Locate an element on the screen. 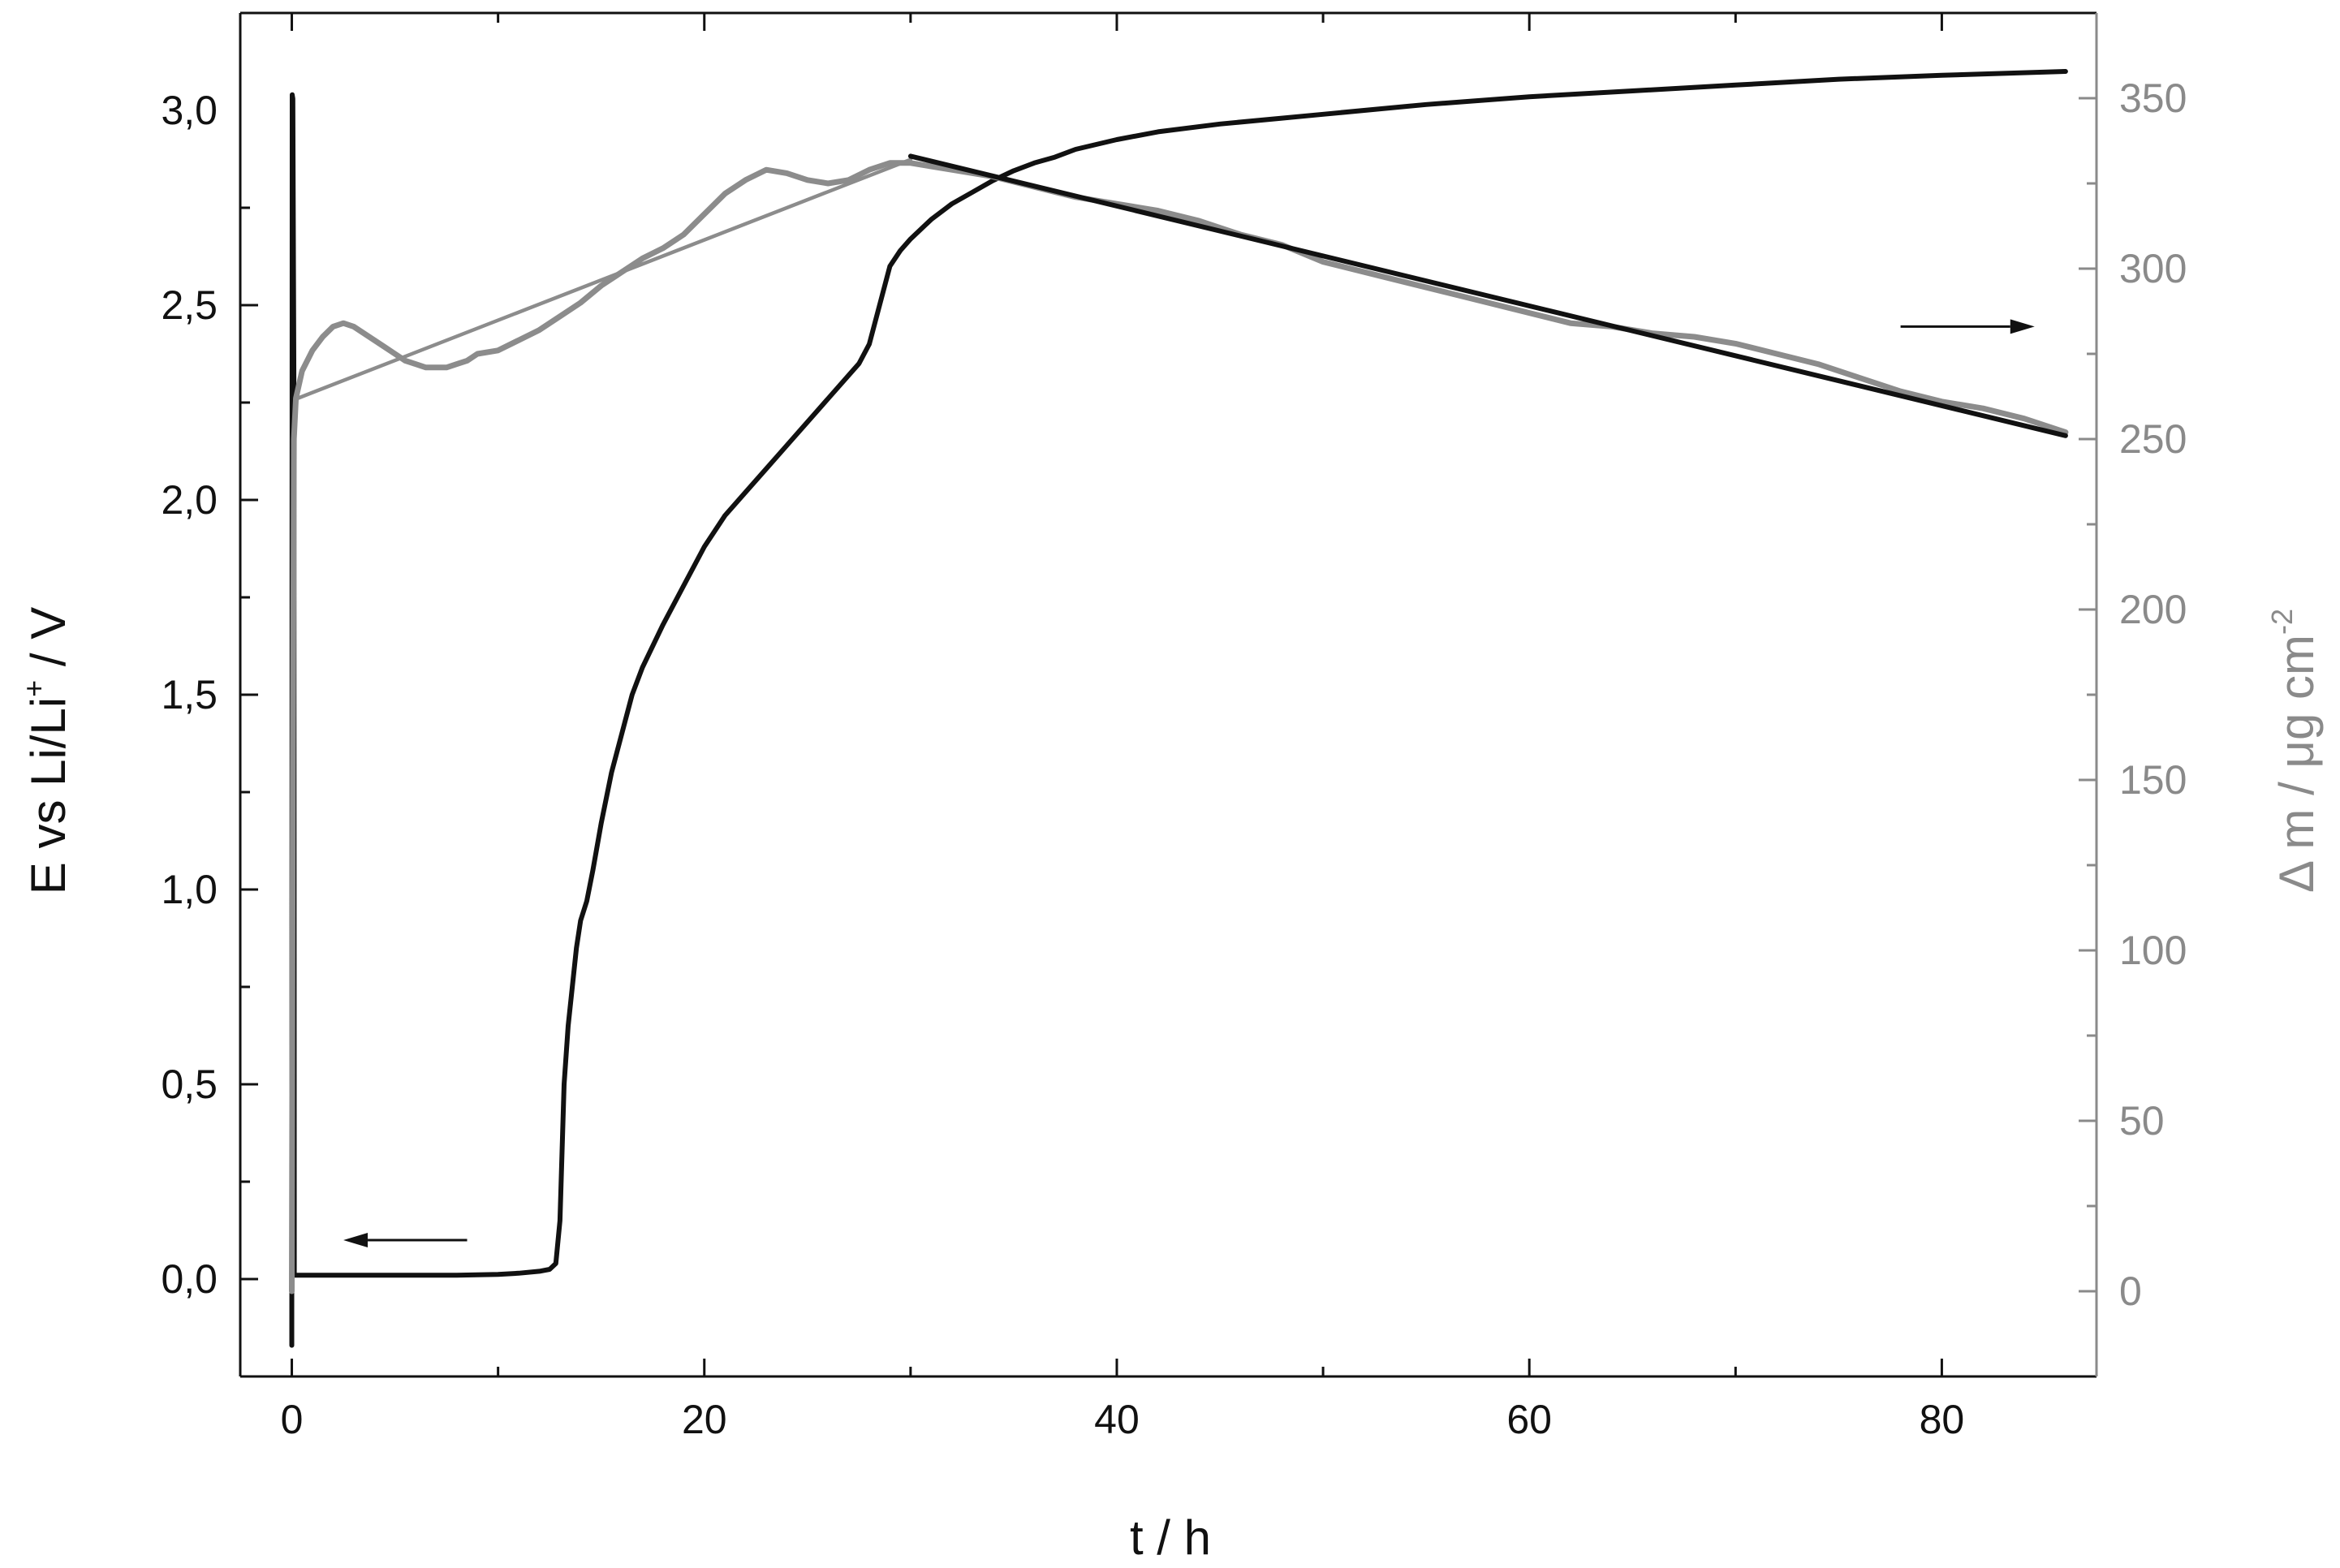 This screenshot has height=1568, width=2340. x-tick-label: 0 is located at coordinates (292, 1420).